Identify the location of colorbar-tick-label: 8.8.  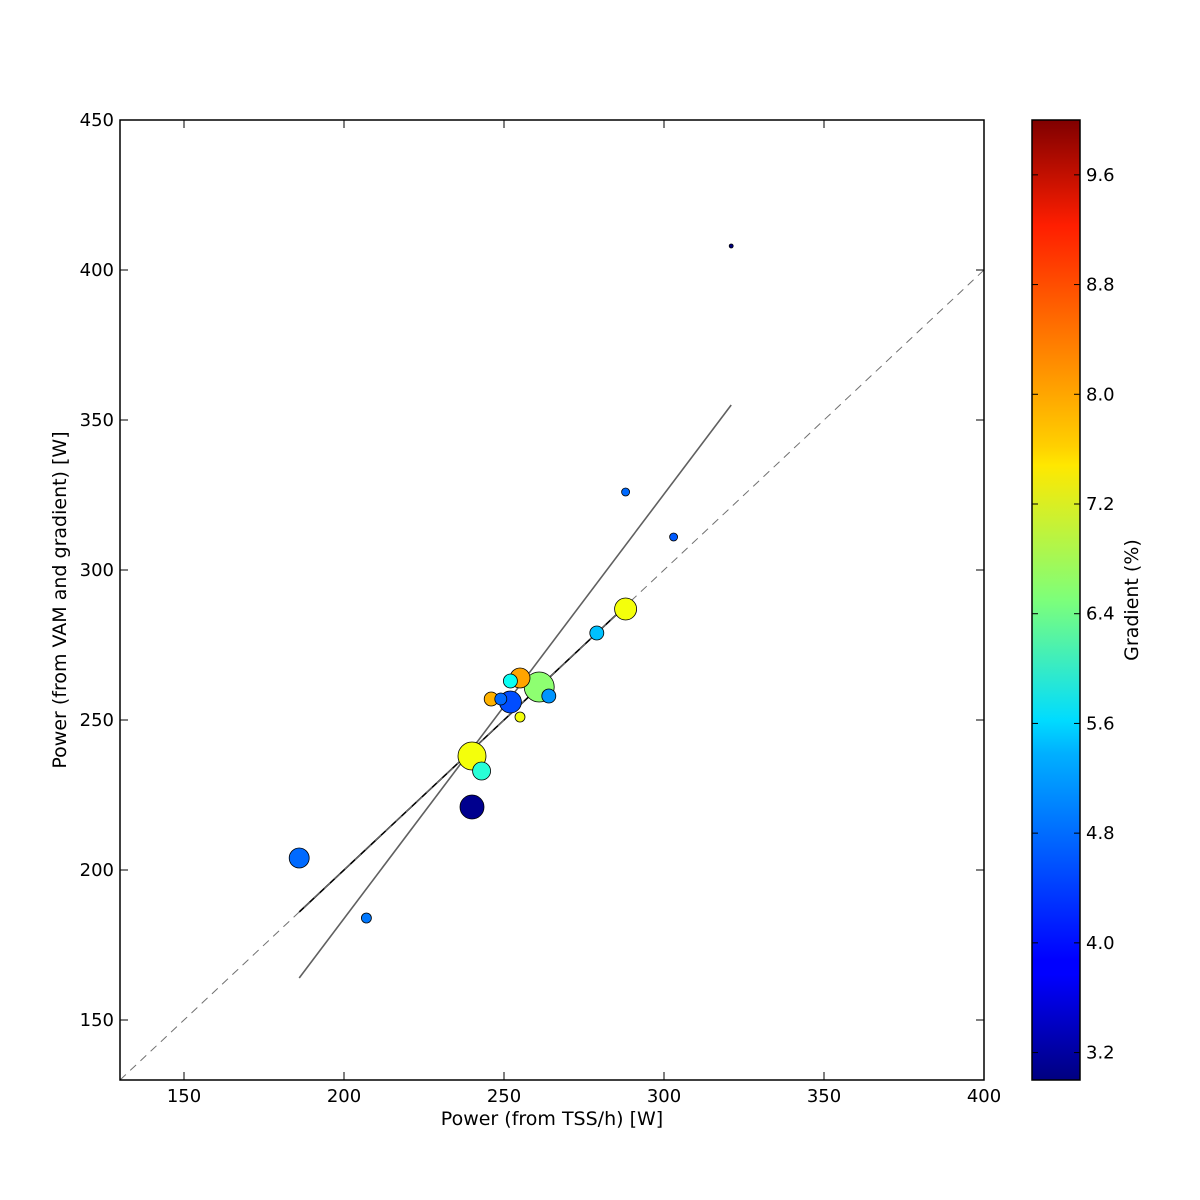
(1100, 285).